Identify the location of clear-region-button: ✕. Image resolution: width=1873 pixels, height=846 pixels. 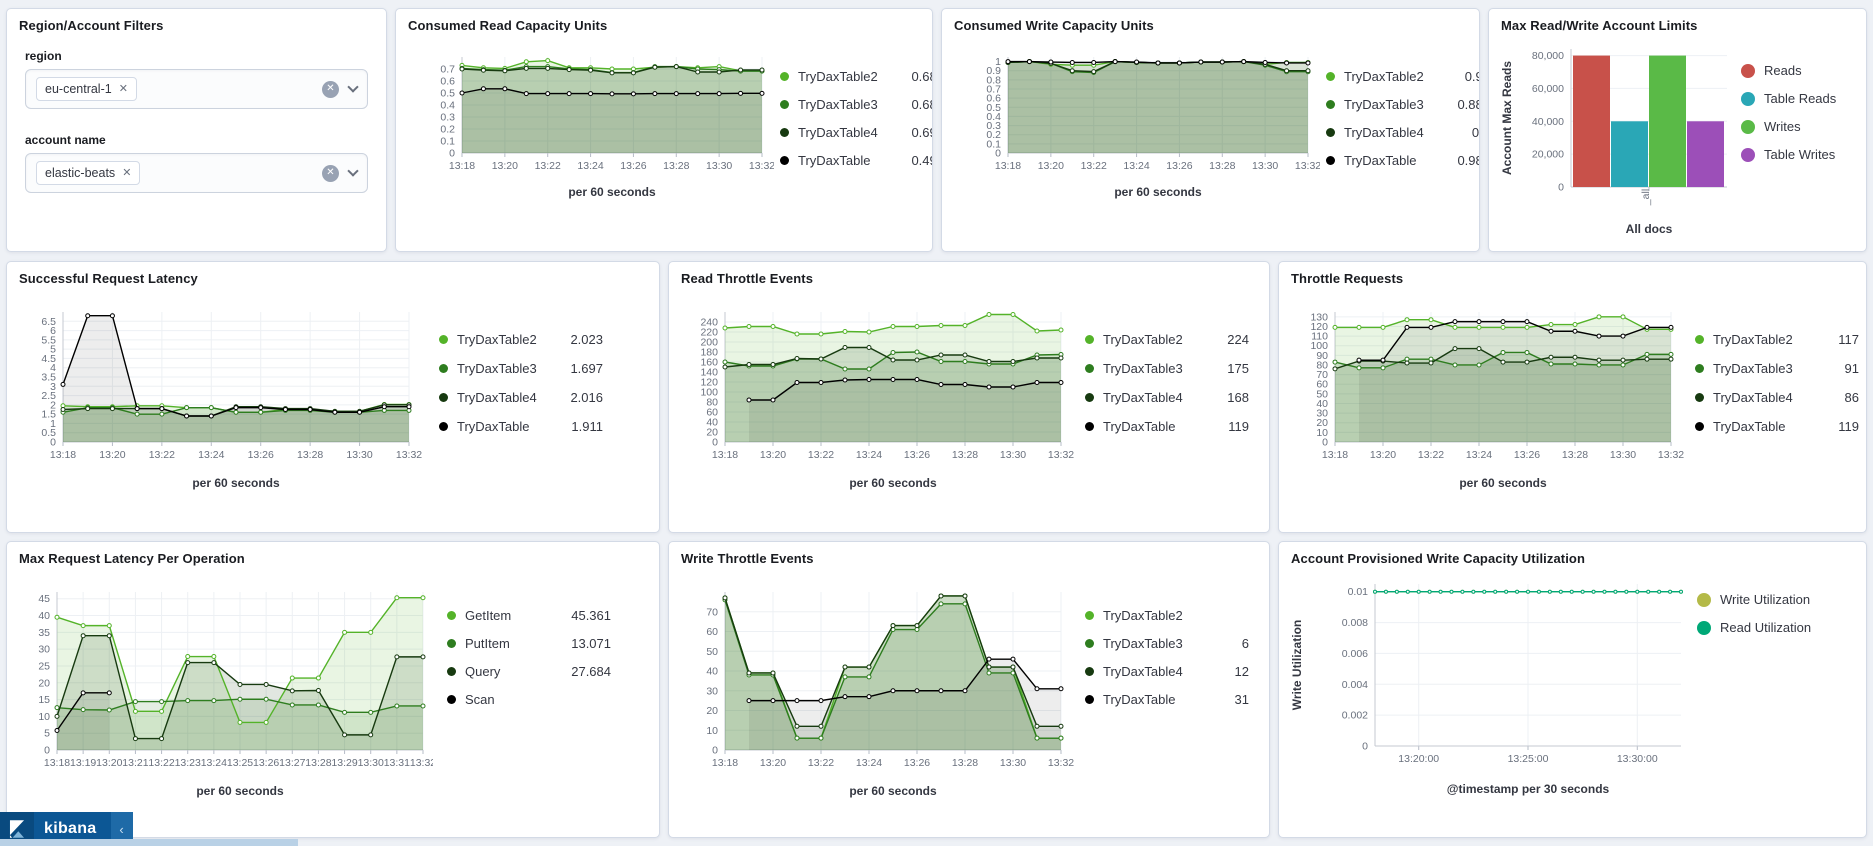
(330, 89).